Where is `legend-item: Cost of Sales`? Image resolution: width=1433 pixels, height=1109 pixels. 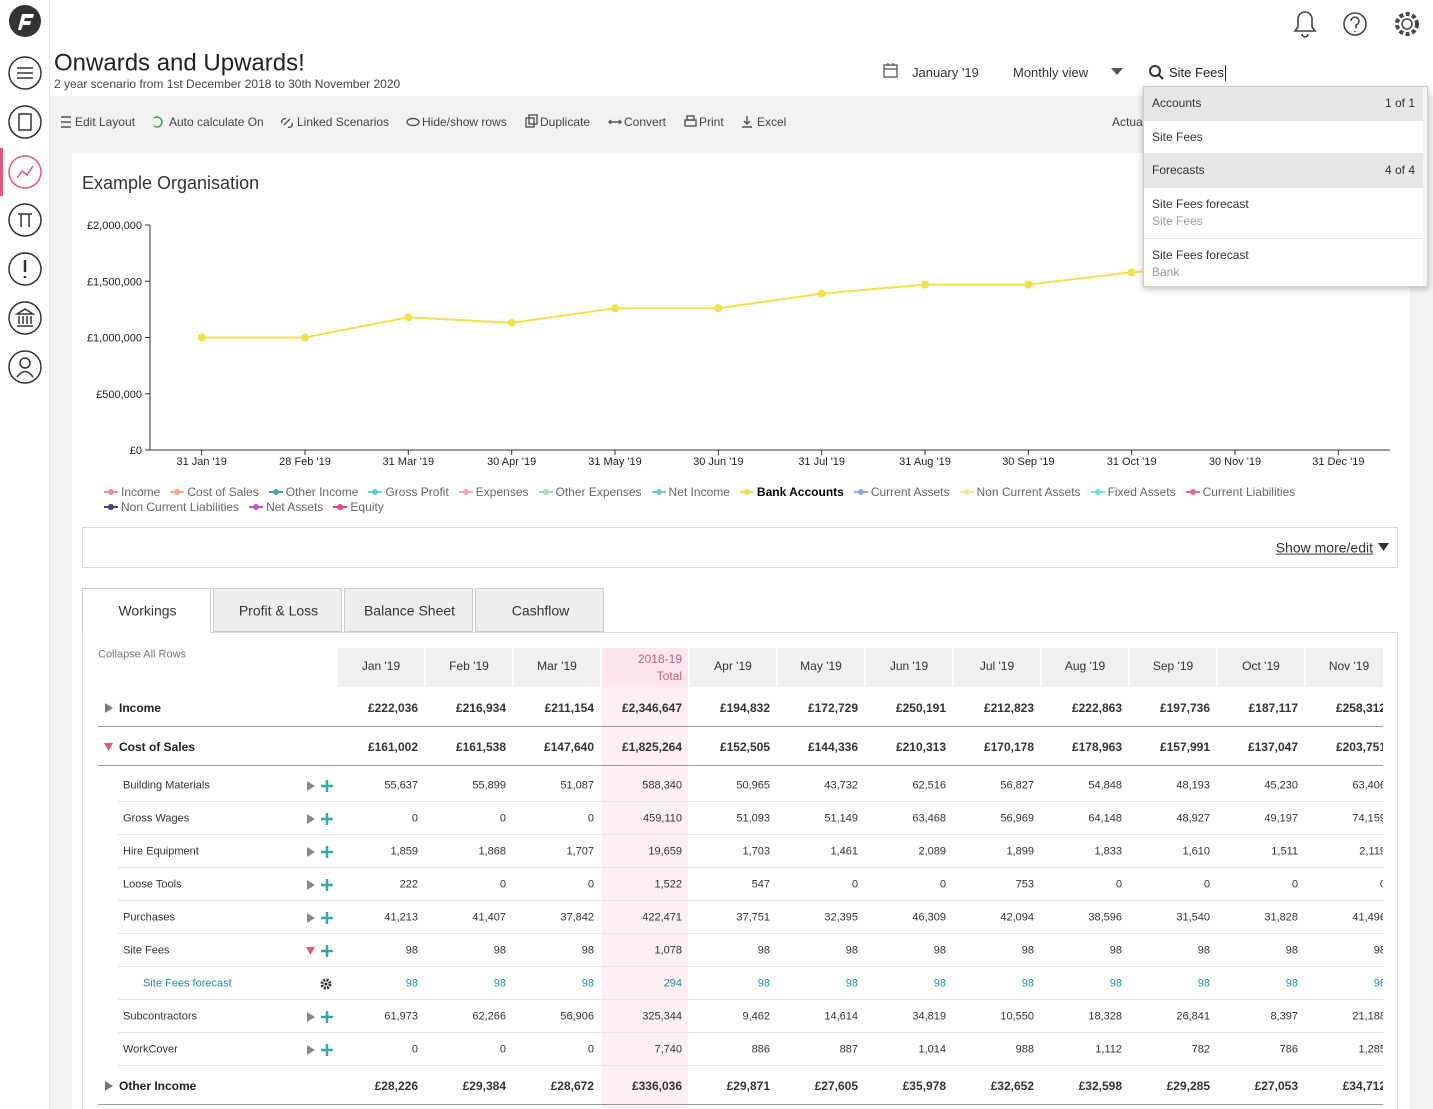
legend-item: Cost of Sales is located at coordinates (214, 492).